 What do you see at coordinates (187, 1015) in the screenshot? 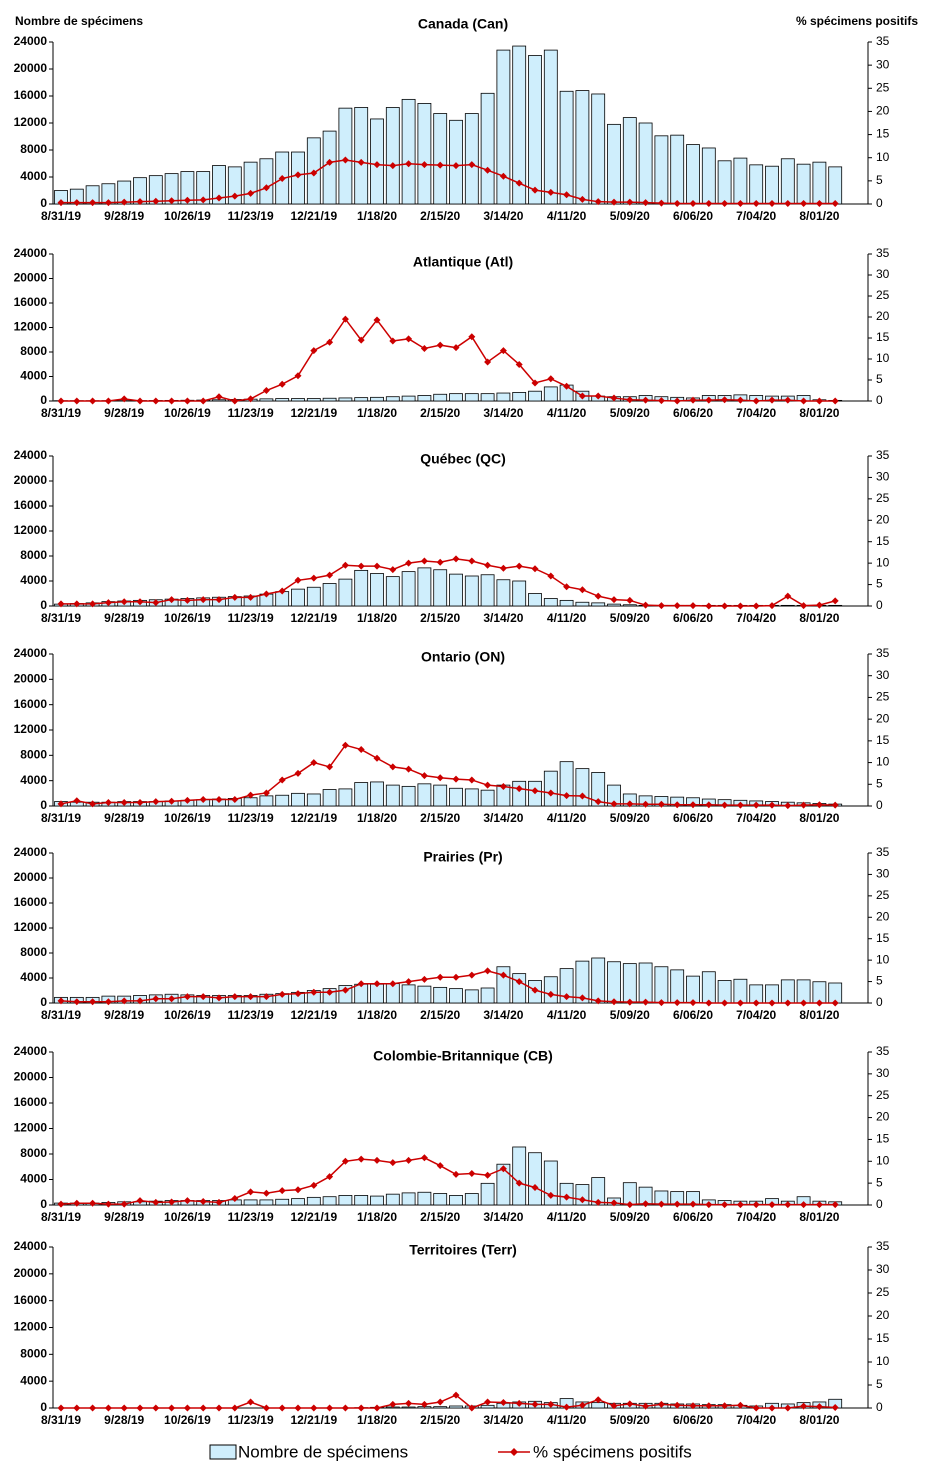
I see `x-tick-label: 10/26/19` at bounding box center [187, 1015].